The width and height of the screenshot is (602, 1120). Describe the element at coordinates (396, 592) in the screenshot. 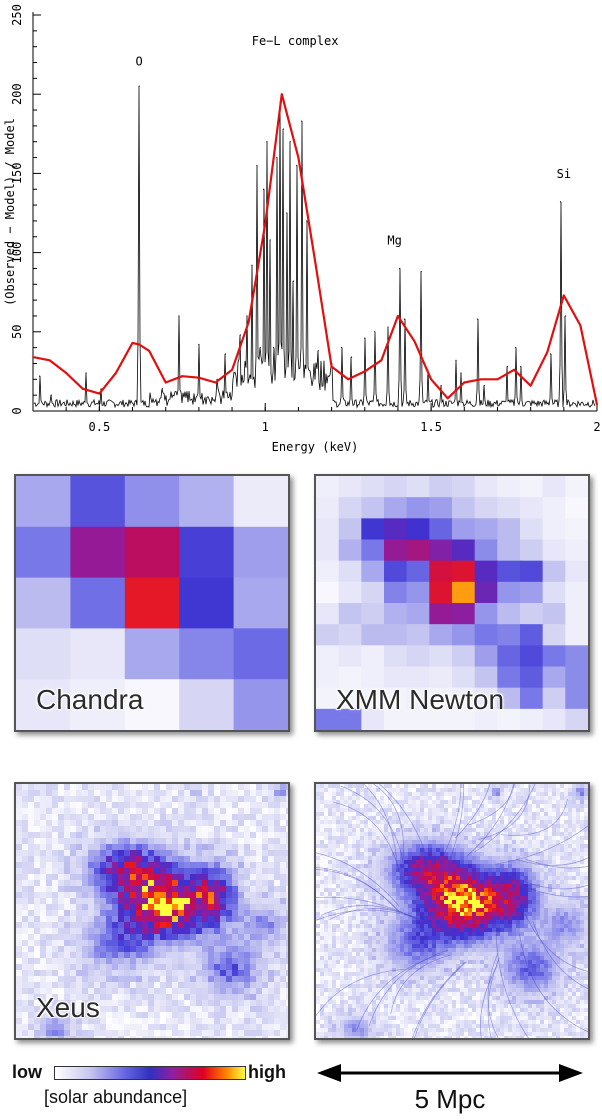

I see `abundance-cell` at that location.